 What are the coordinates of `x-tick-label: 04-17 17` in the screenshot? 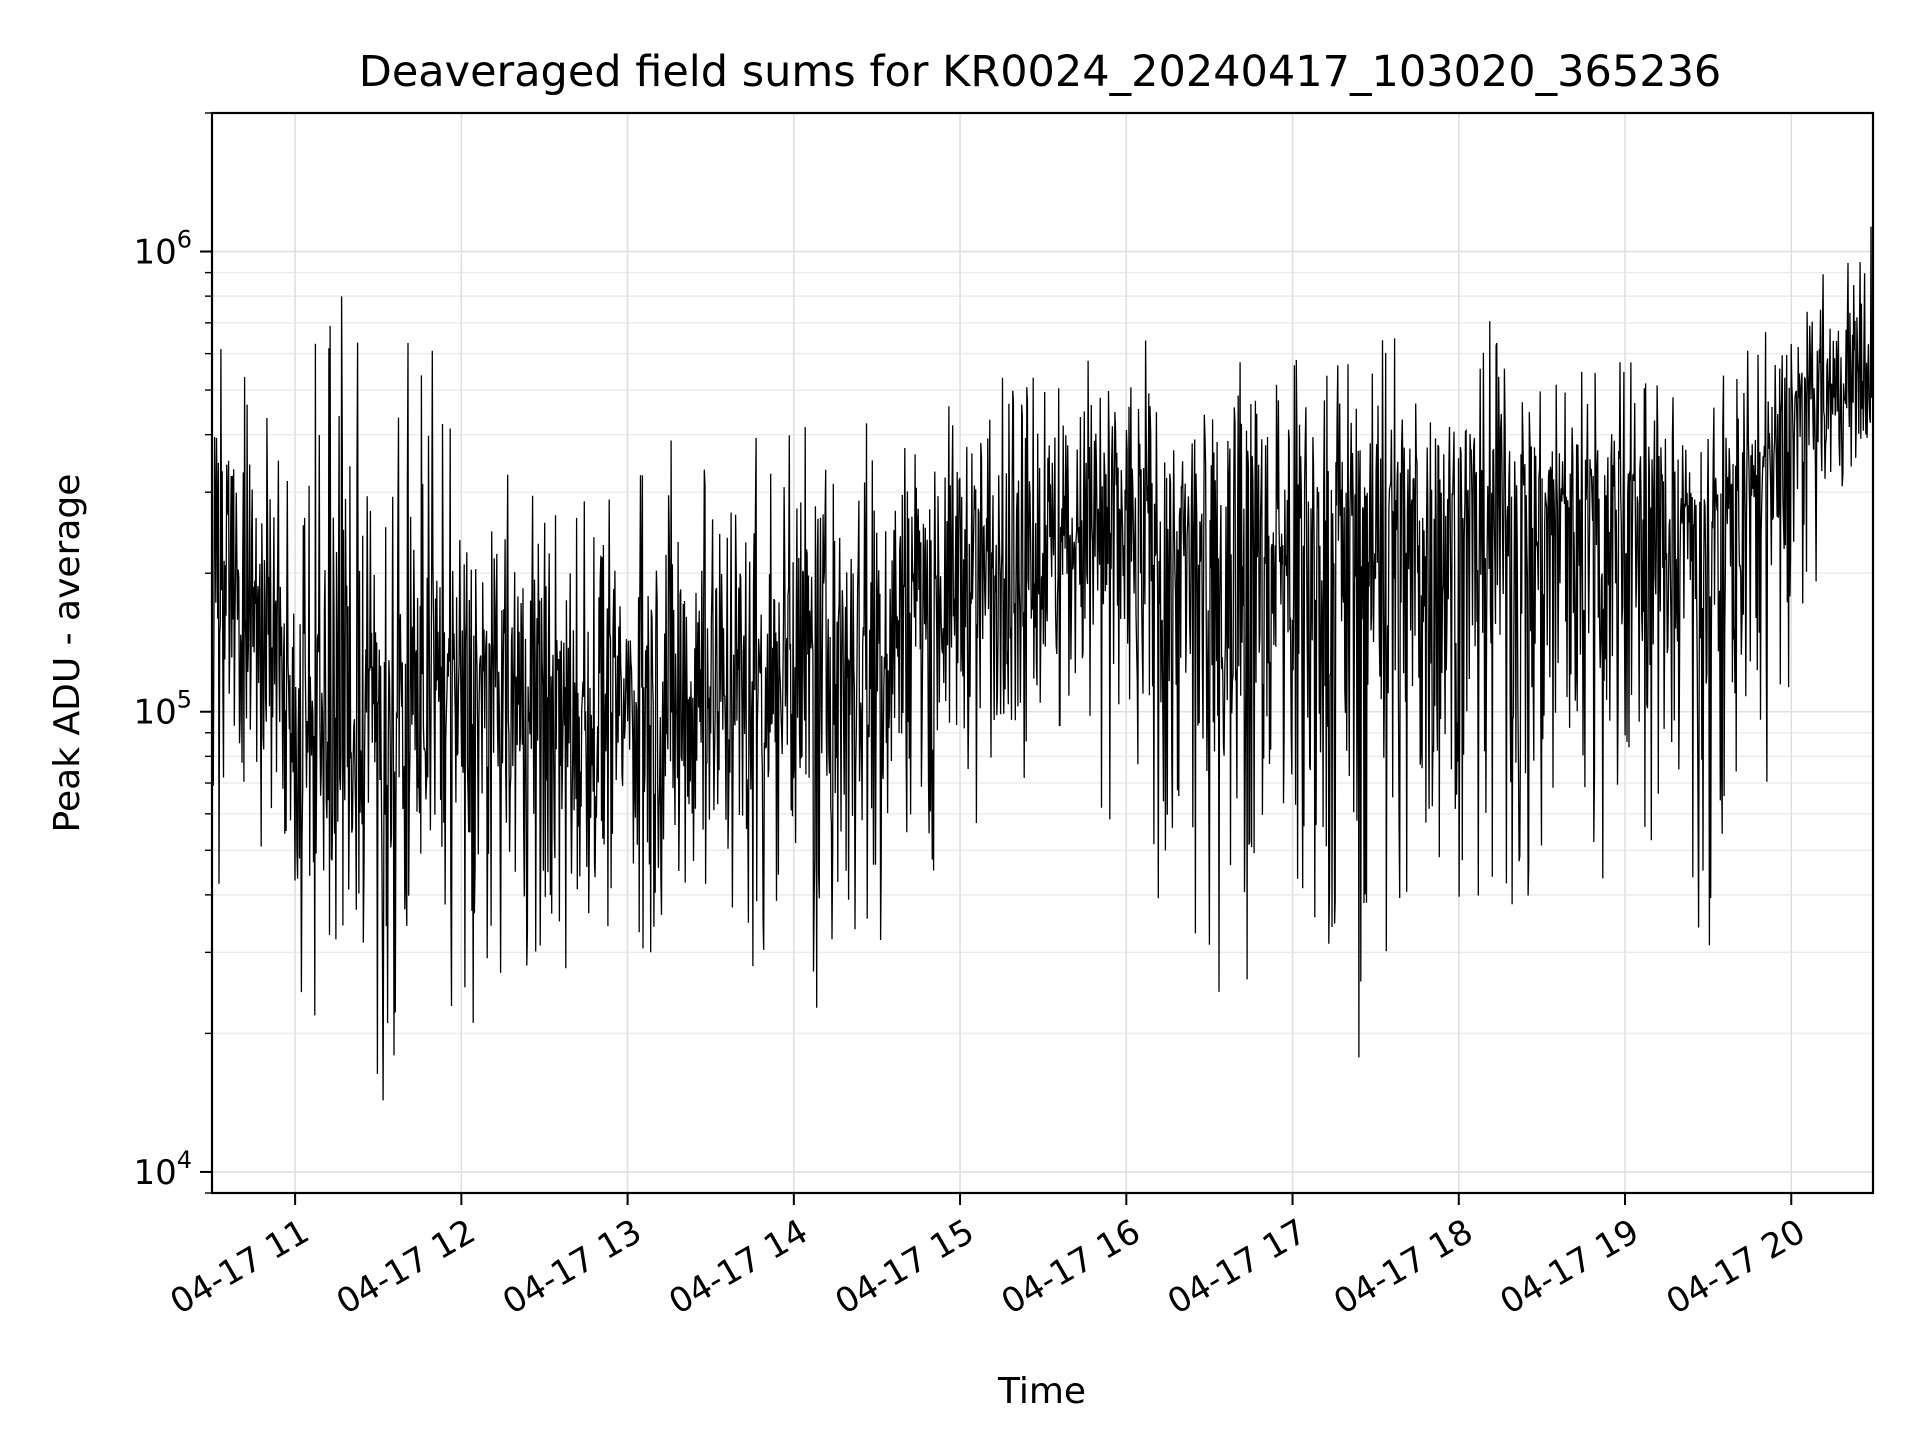 It's located at (1237, 1267).